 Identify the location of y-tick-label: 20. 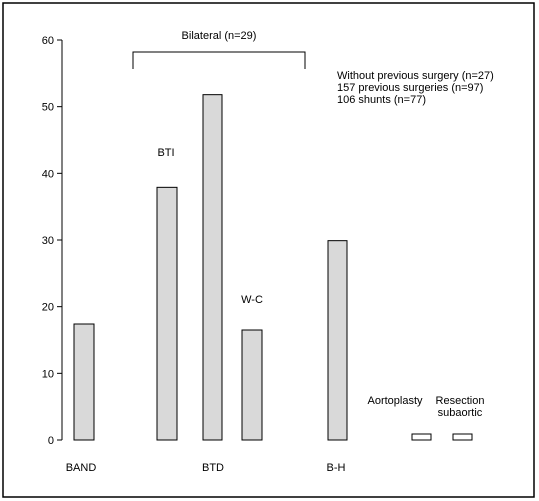
(48, 308).